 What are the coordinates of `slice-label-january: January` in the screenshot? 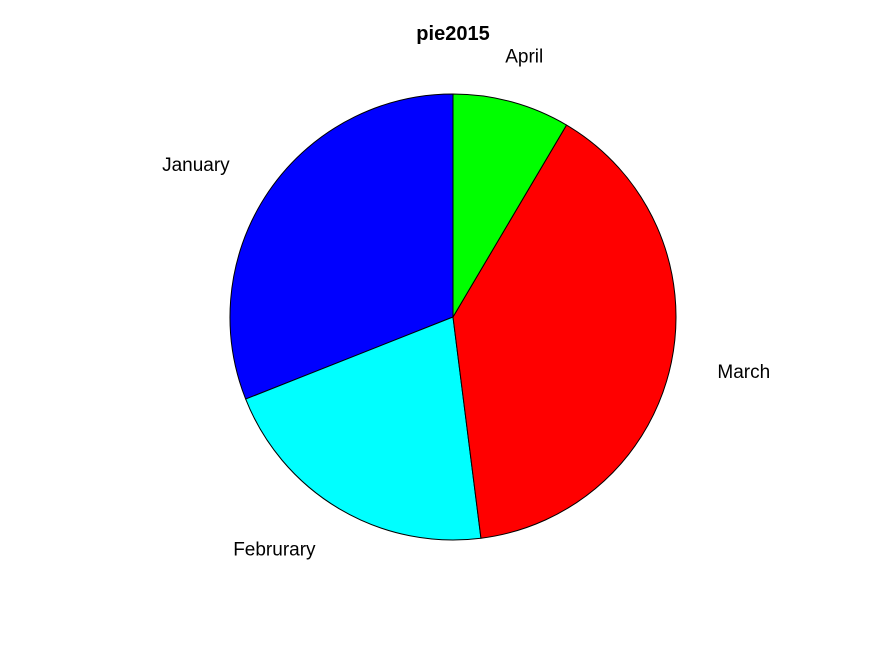 It's located at (196, 165).